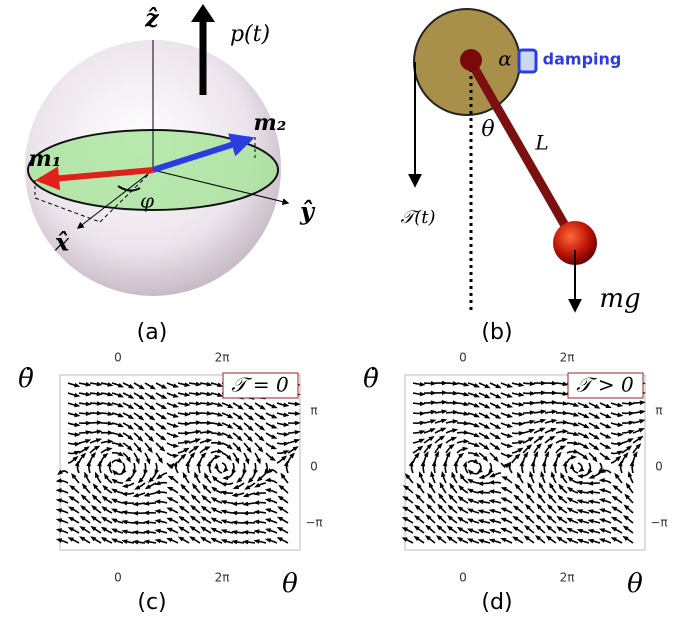 This screenshot has height=617, width=690. Describe the element at coordinates (260, 385) in the screenshot. I see `legend-label: 𝒯 = 0` at that location.